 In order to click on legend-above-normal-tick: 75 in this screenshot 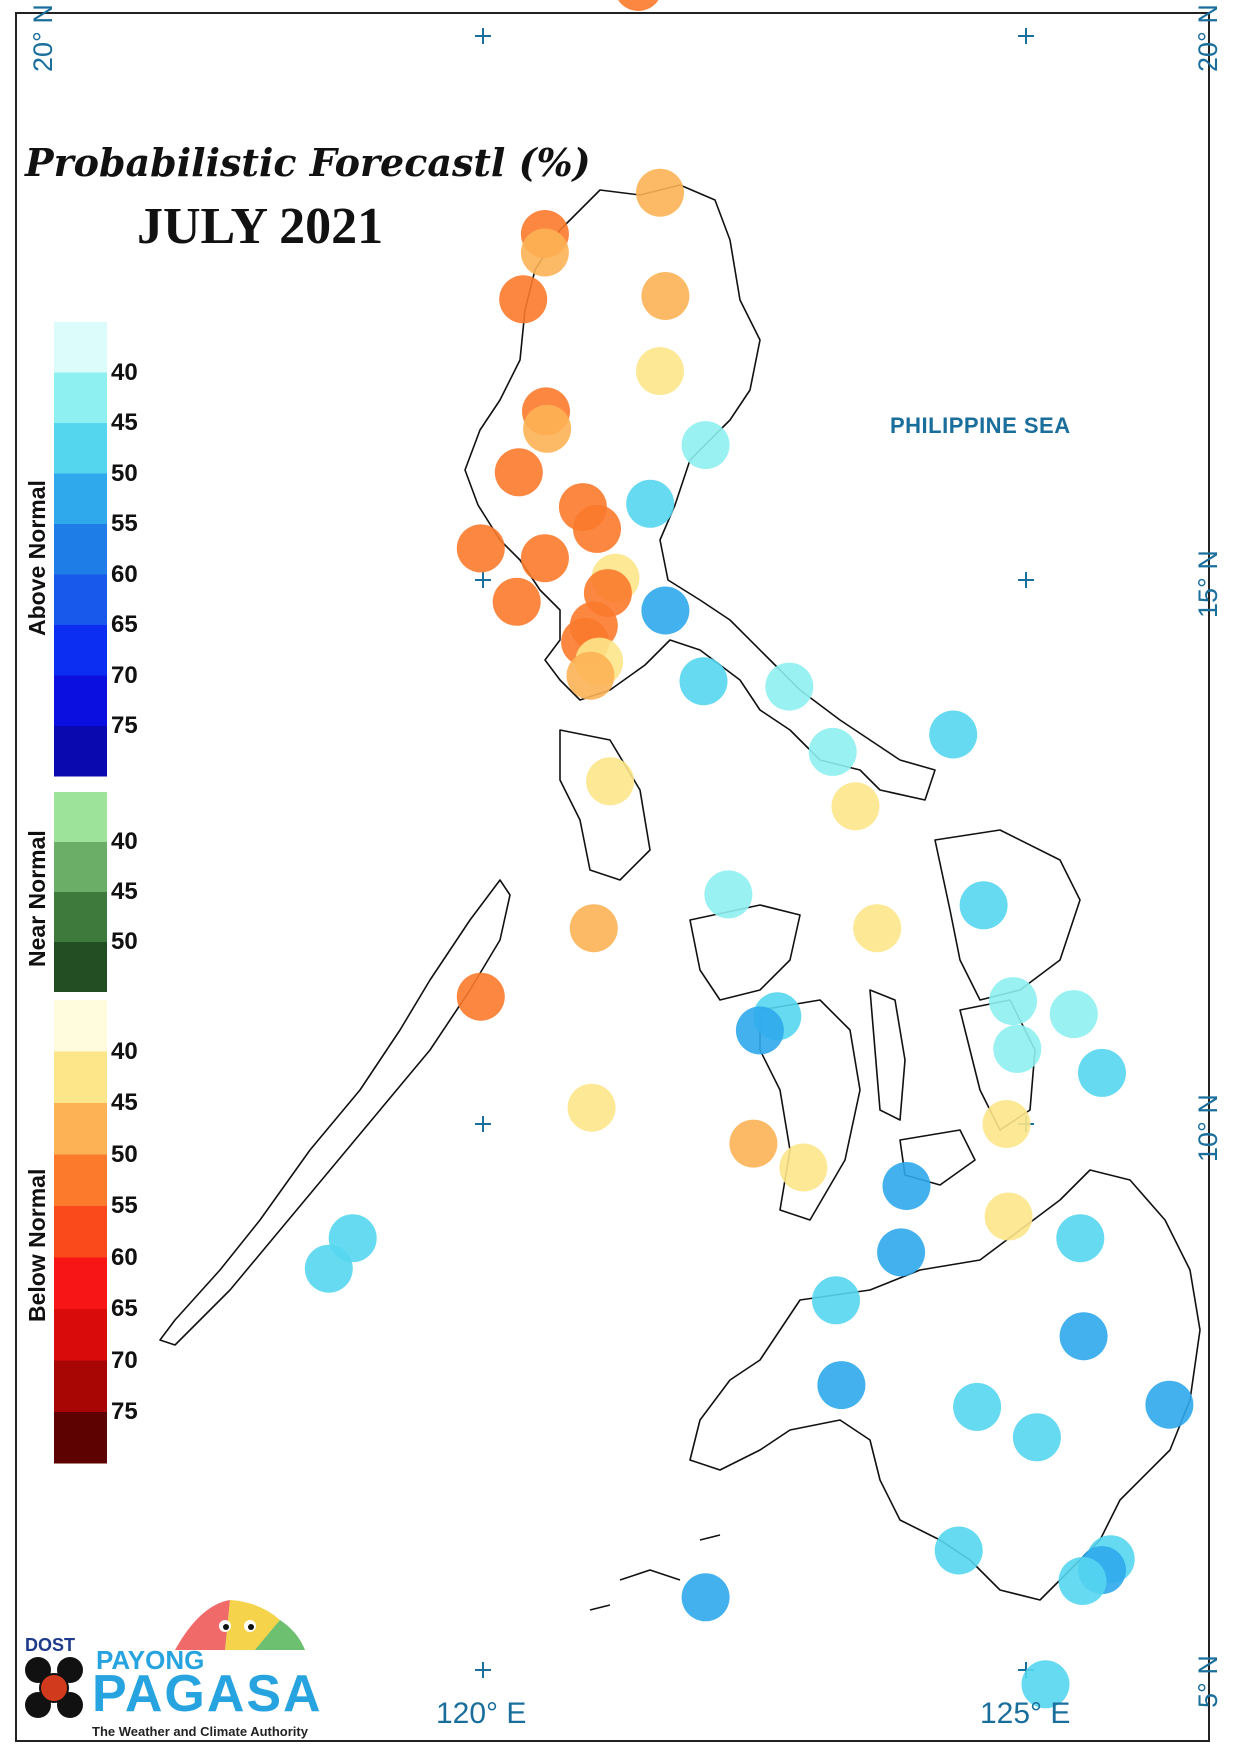, I will do `click(124, 725)`.